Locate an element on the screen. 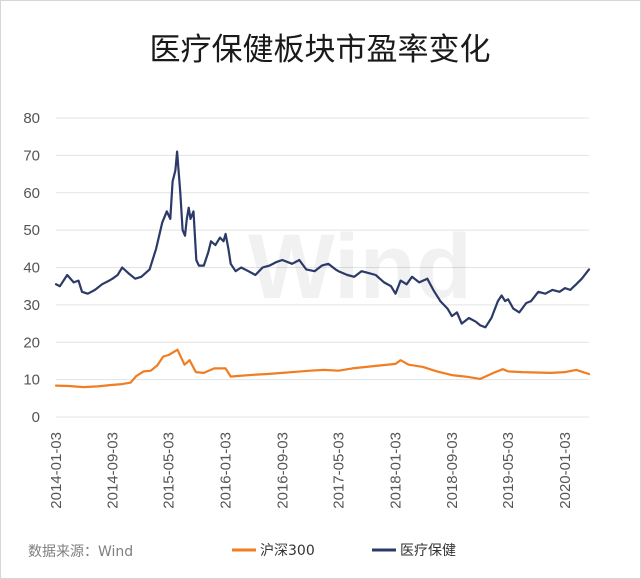 The image size is (641, 579). x-tick-label: 2018-01-03 is located at coordinates (395, 470).